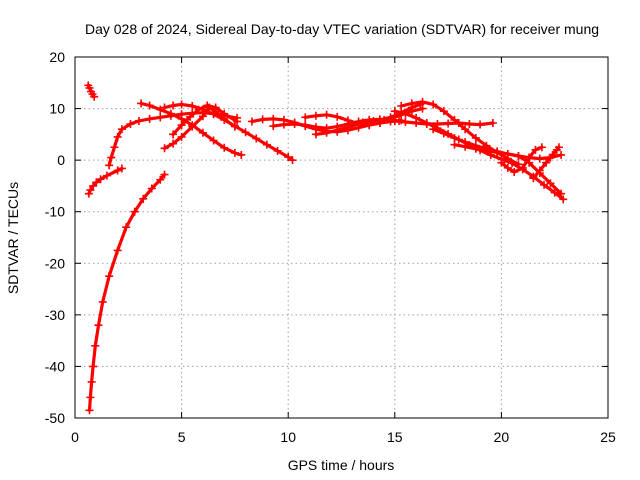 The height and width of the screenshot is (480, 640). What do you see at coordinates (61, 160) in the screenshot?
I see `y-tick-label: 0` at bounding box center [61, 160].